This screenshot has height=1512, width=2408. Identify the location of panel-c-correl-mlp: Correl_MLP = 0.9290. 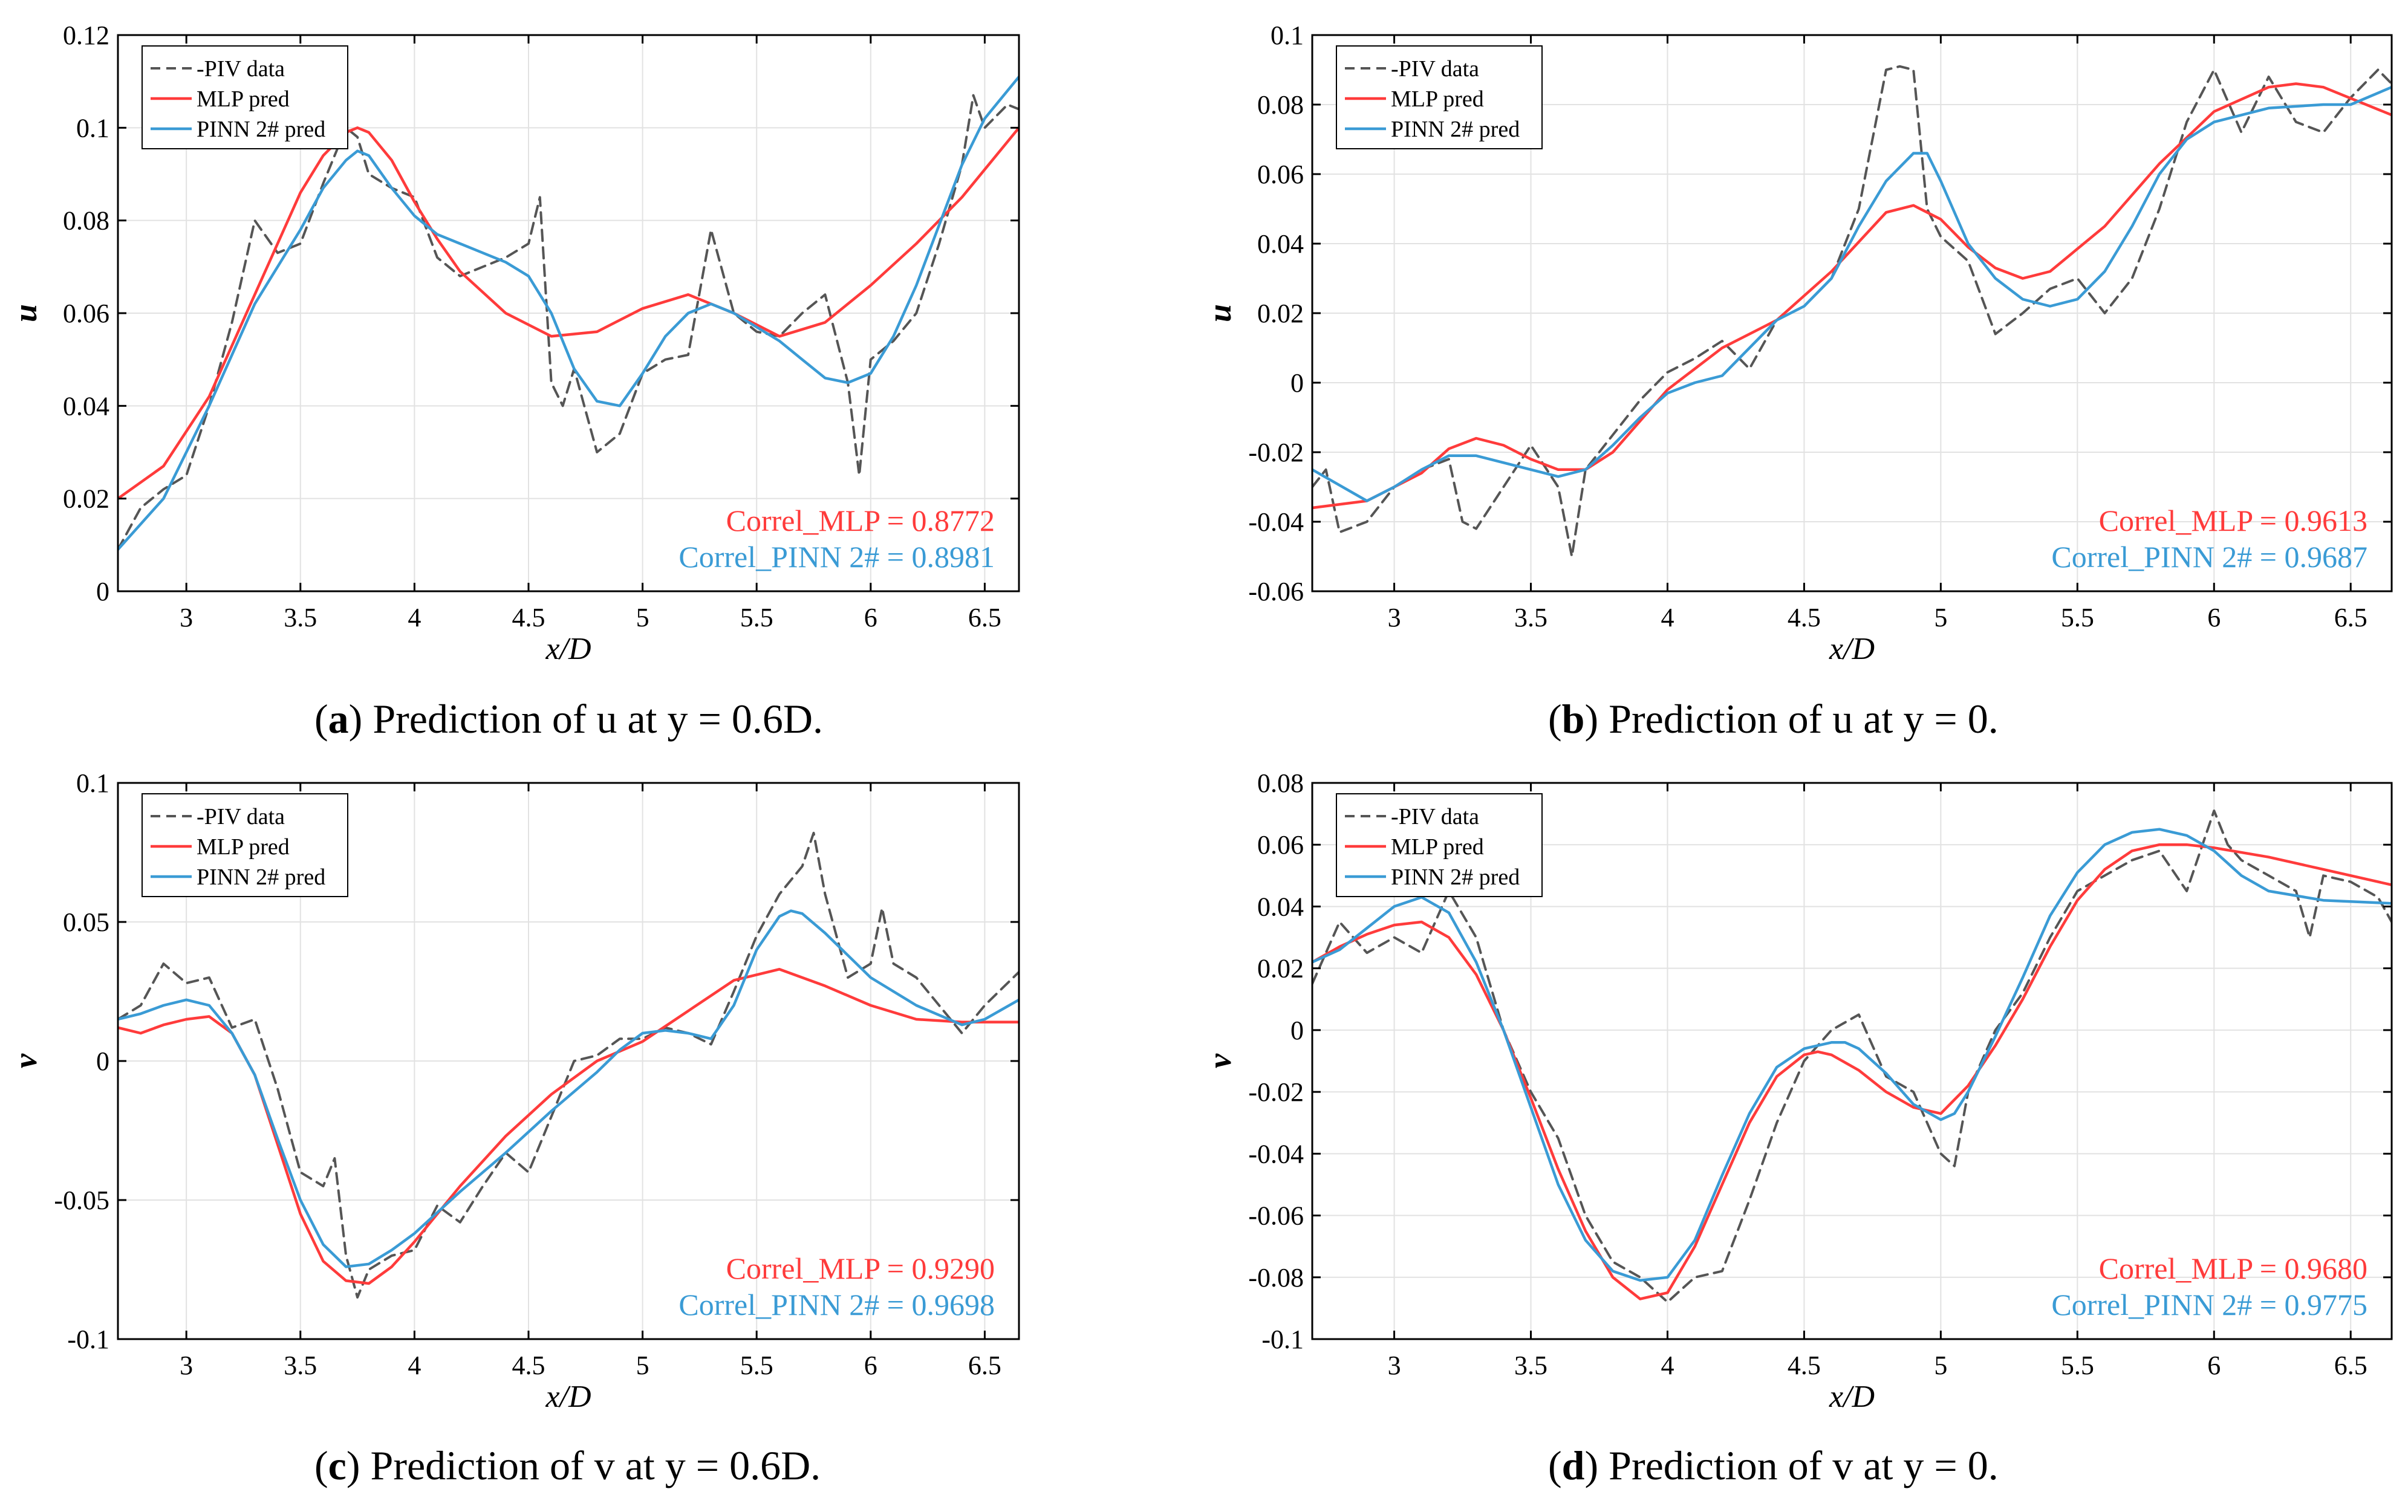
(860, 1268).